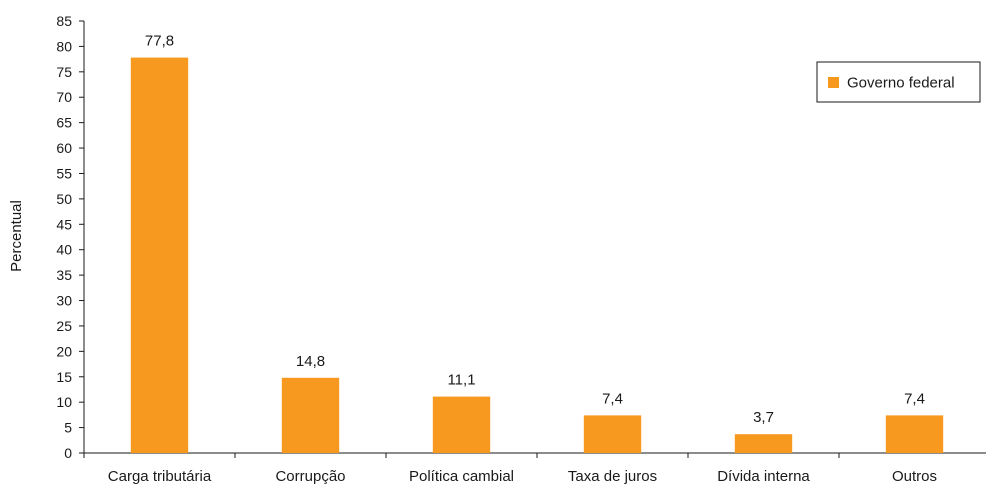 The height and width of the screenshot is (486, 986). Describe the element at coordinates (914, 476) in the screenshot. I see `x-tick-label: Outros` at that location.